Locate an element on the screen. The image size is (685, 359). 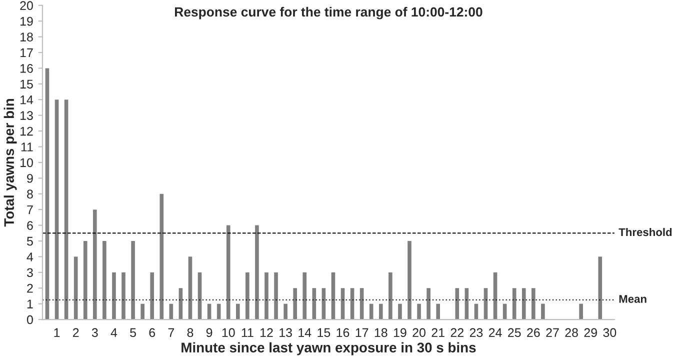
y-tick-label: 4 is located at coordinates (30, 257).